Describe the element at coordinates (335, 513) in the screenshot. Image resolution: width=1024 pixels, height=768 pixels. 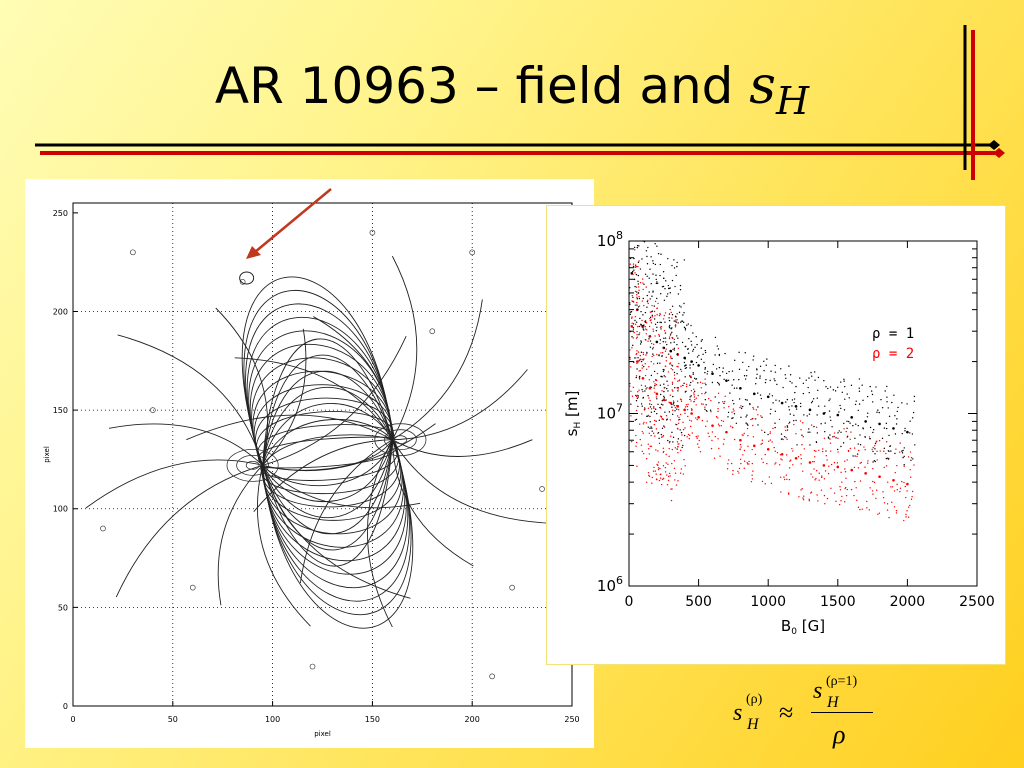
I see `field-line` at that location.